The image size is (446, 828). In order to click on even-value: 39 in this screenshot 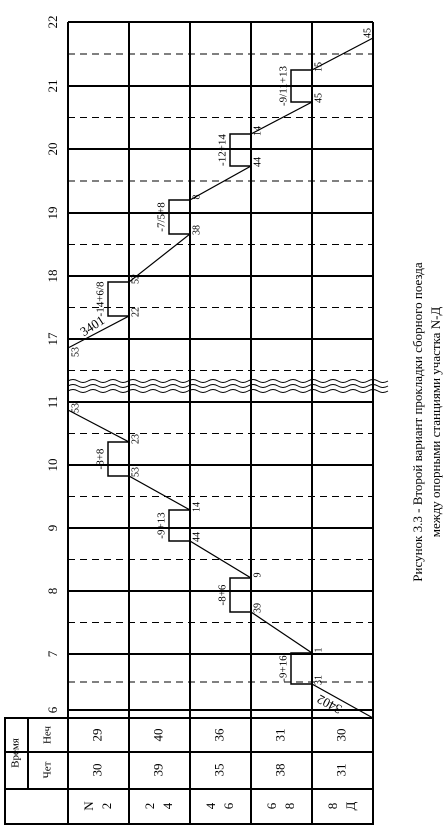, I will do `click(157, 770)`.